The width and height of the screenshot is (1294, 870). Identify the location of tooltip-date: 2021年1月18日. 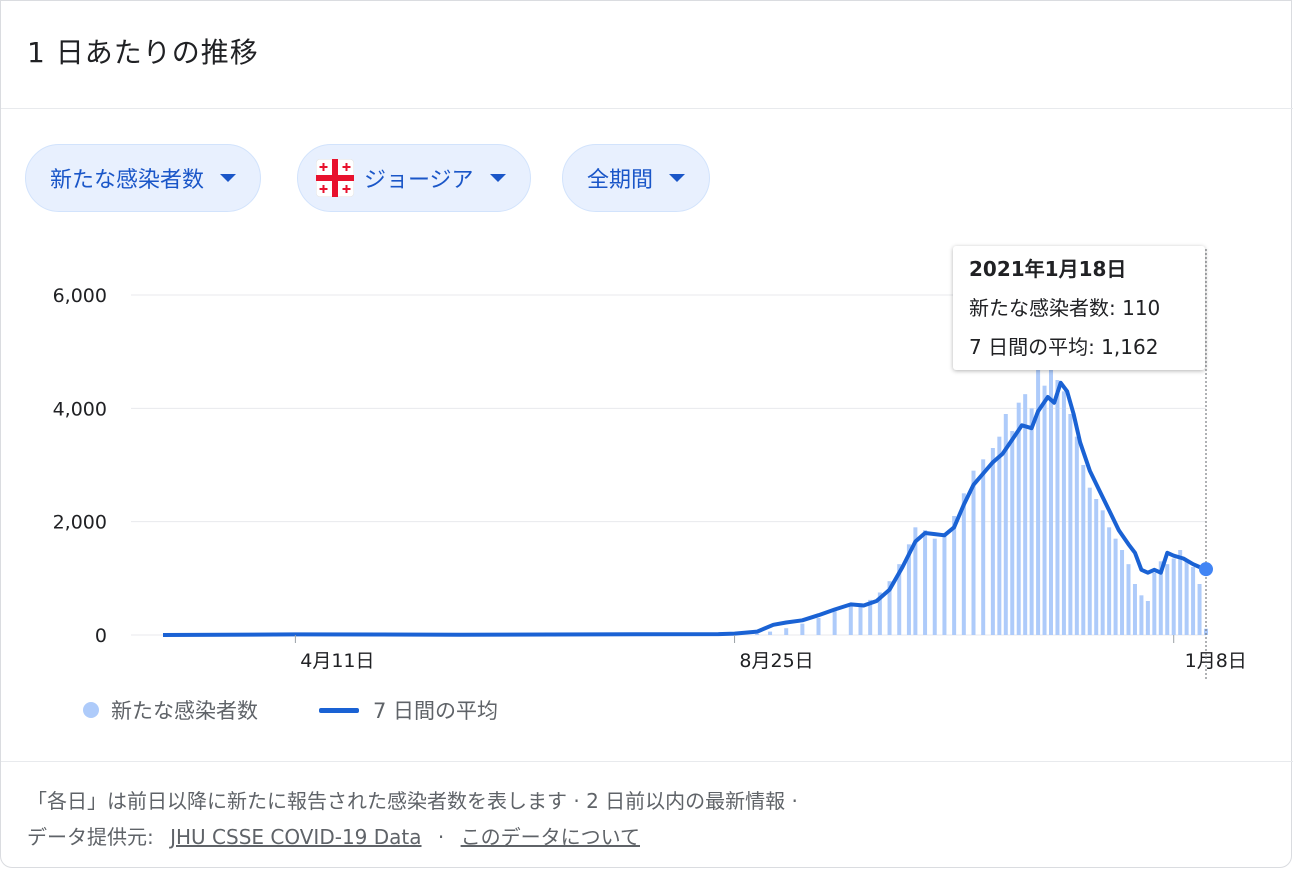
(1048, 269).